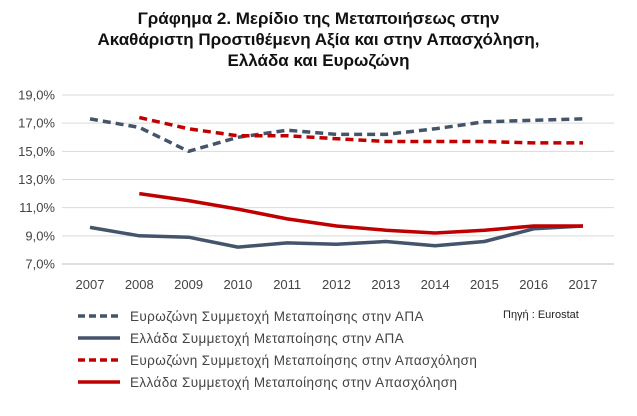 The width and height of the screenshot is (637, 416). I want to click on legend-swatch-gr-gva, so click(99, 338).